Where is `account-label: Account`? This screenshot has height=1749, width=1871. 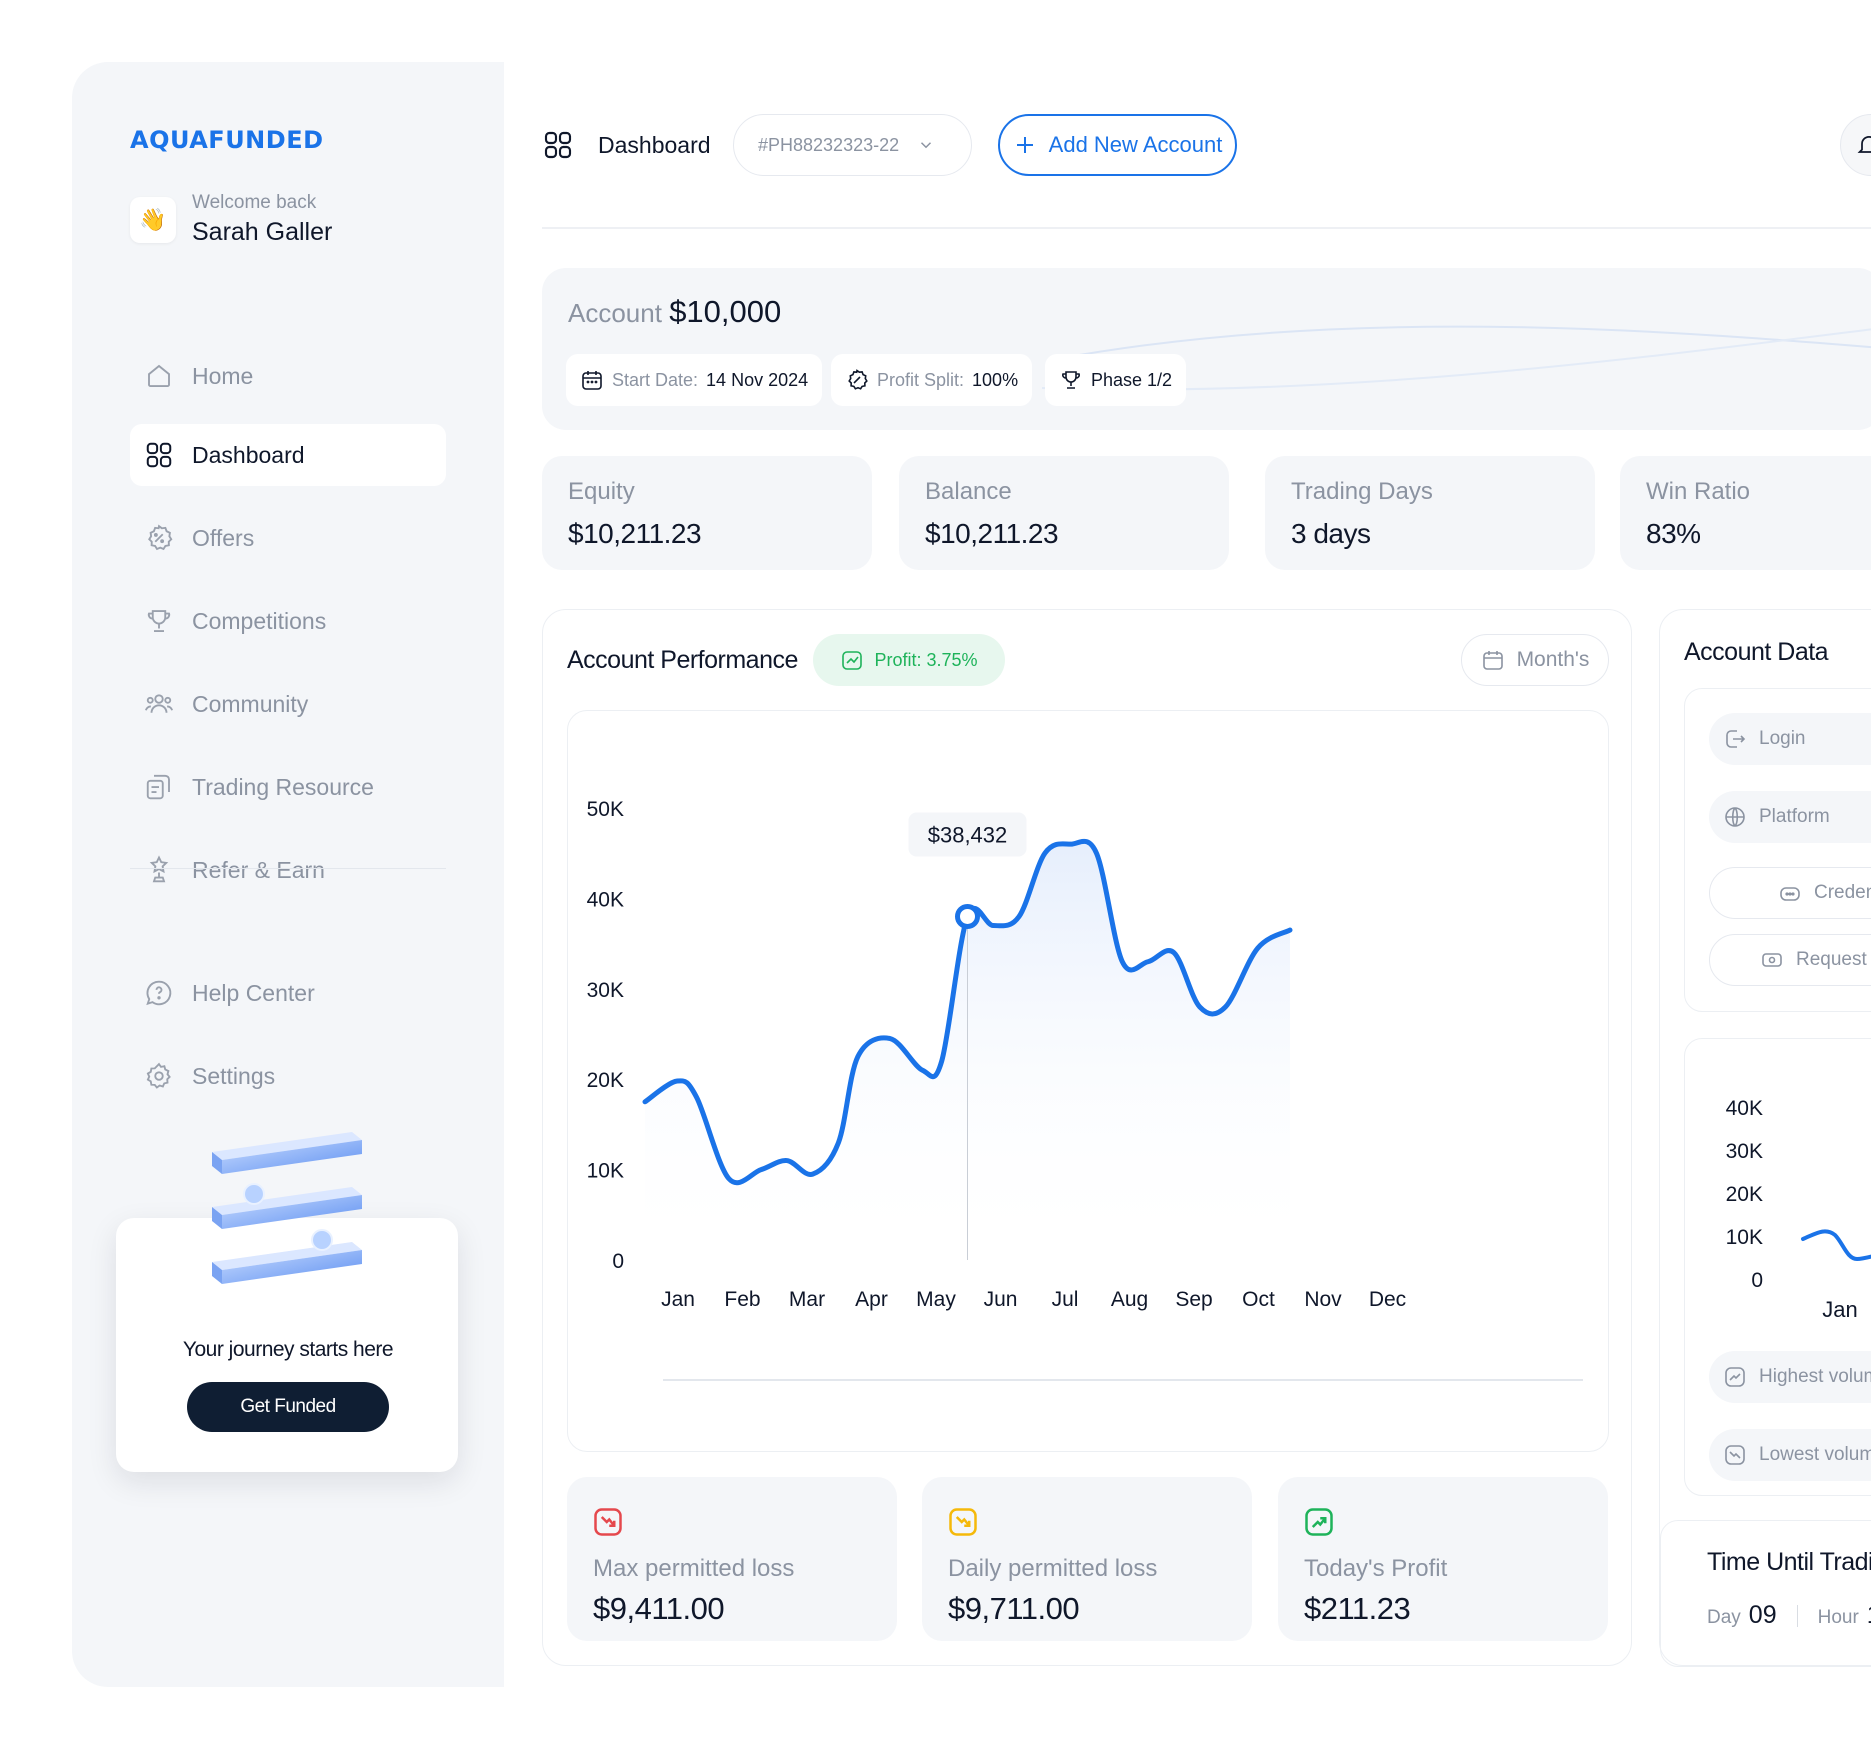 account-label: Account is located at coordinates (615, 313).